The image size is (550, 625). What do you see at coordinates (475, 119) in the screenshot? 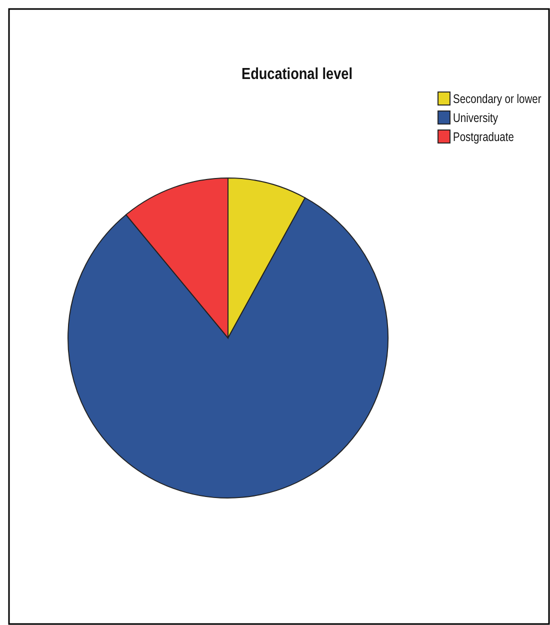
I see `legend-label: University` at bounding box center [475, 119].